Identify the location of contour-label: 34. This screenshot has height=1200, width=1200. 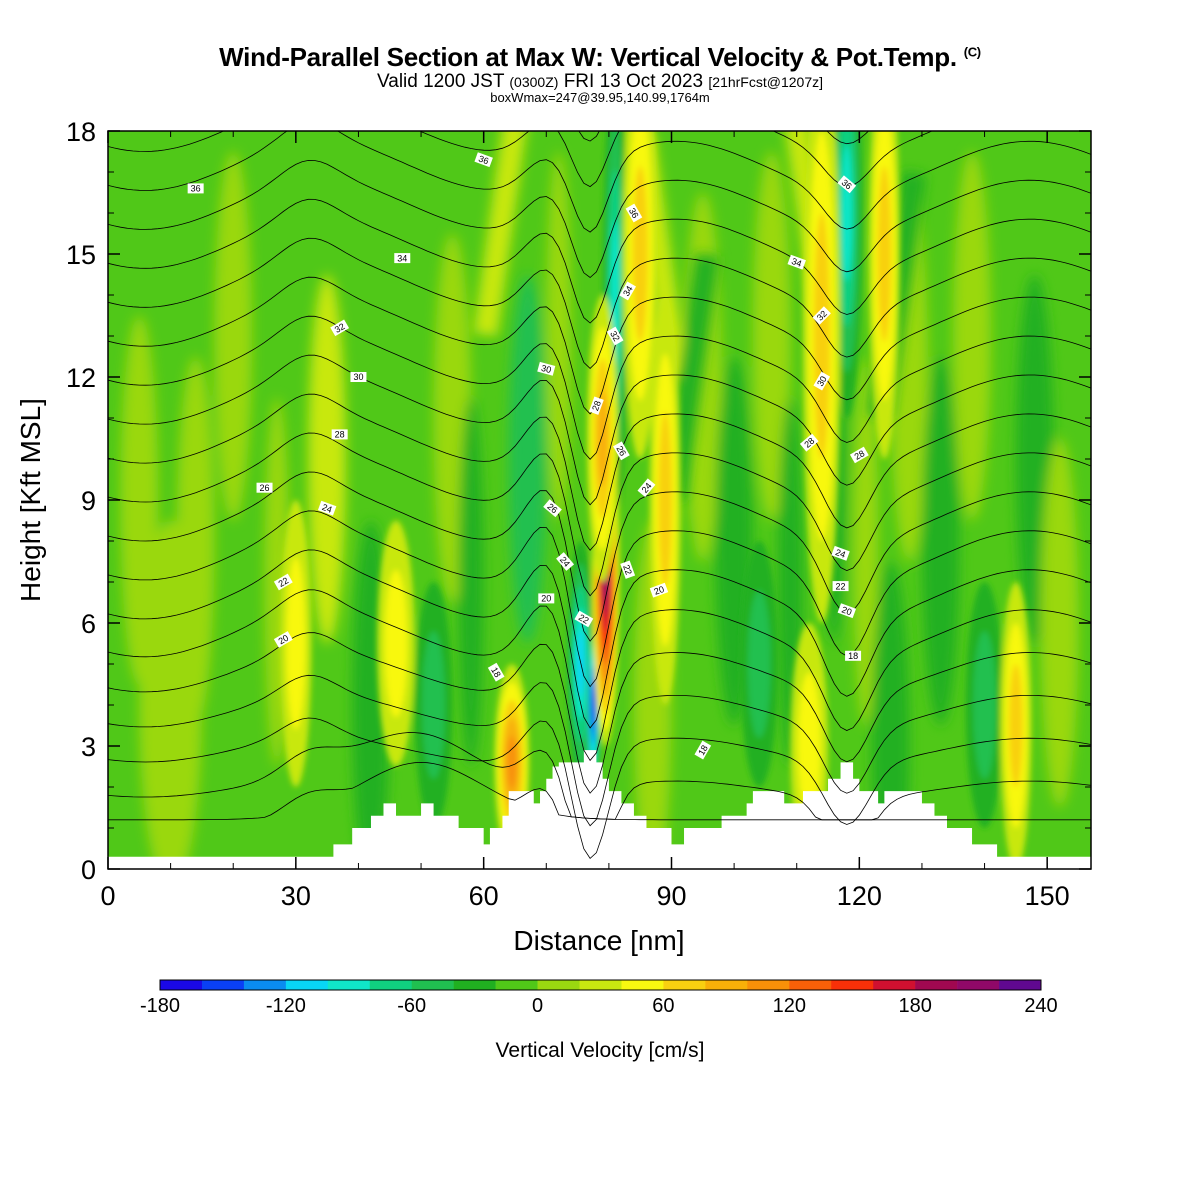
(402, 258).